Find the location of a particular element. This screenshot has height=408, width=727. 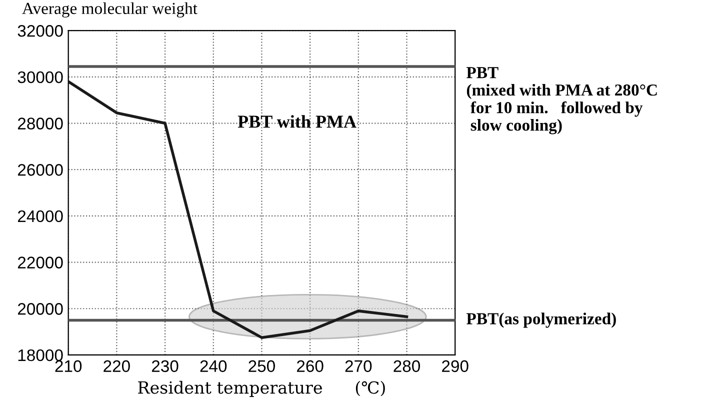

y-tick-label: 28000 is located at coordinates (40, 124).